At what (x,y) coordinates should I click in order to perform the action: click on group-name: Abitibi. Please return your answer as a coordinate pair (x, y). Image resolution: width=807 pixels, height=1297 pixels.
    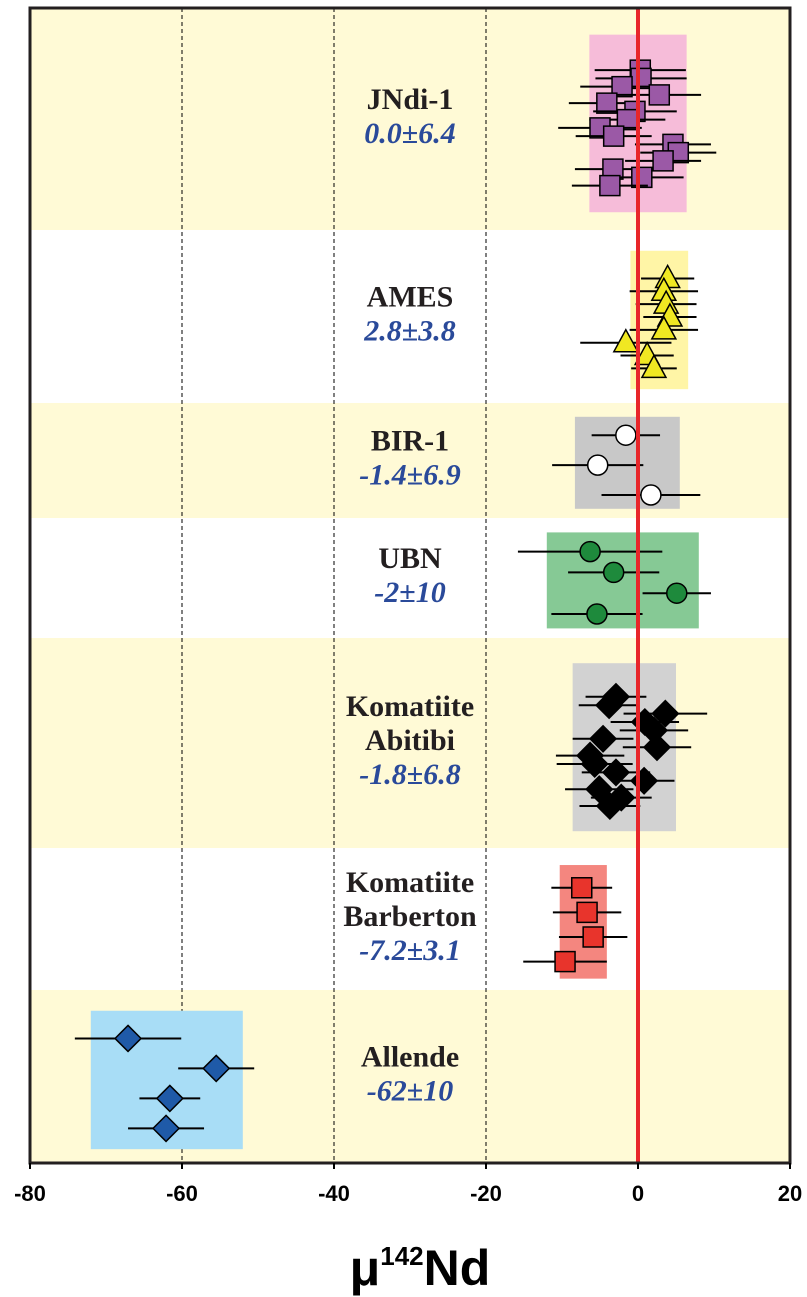
    Looking at the image, I should click on (410, 740).